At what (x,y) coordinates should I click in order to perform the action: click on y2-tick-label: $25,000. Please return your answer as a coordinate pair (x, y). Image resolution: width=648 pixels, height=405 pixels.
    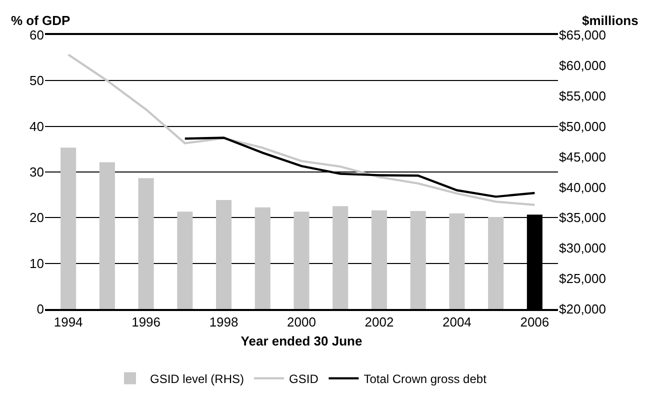
    Looking at the image, I should click on (582, 278).